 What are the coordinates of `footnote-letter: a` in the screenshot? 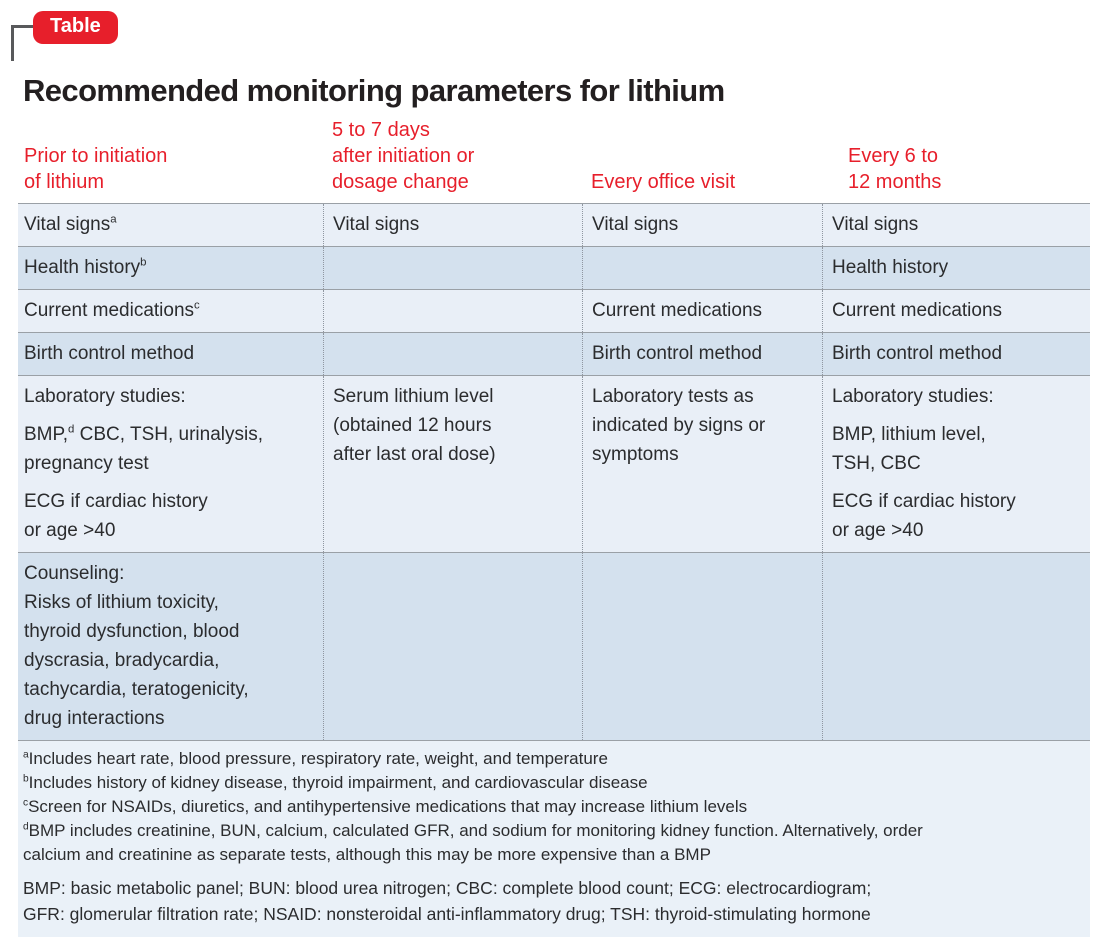 It's located at (26, 755).